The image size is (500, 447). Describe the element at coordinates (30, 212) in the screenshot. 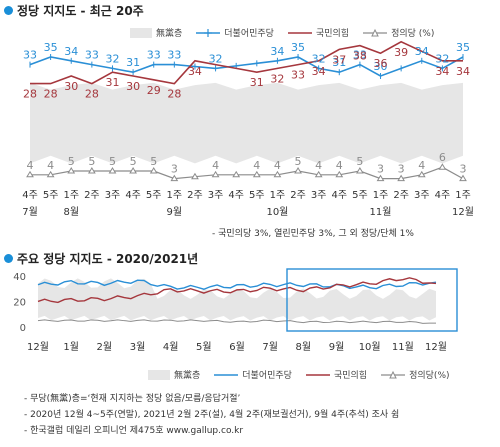

I see `month-label: 7월` at that location.